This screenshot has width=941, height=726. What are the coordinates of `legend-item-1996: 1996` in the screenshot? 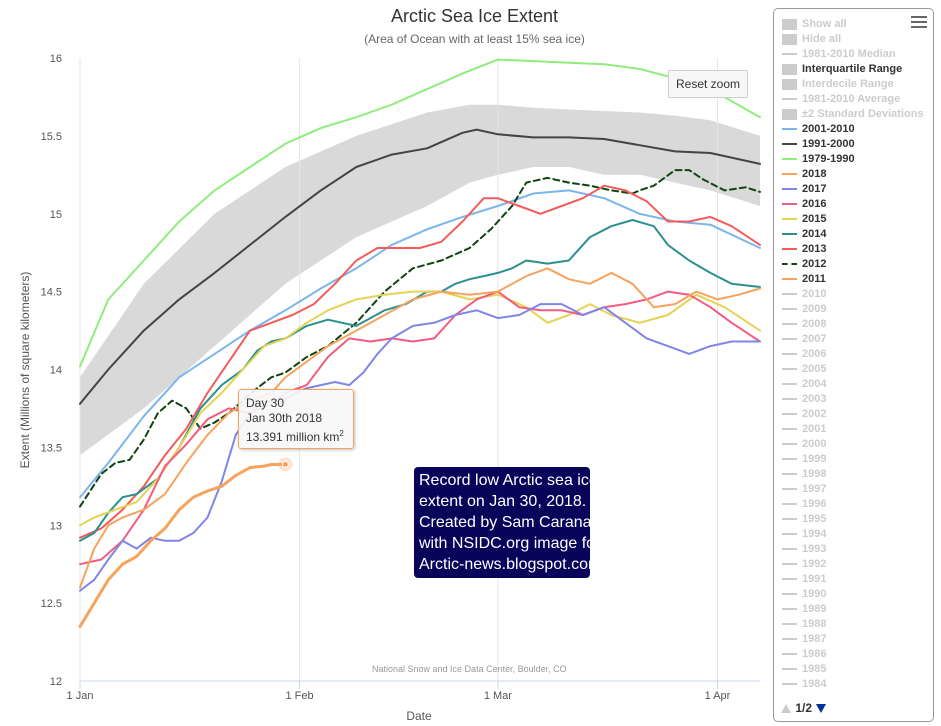 It's located at (856, 504).